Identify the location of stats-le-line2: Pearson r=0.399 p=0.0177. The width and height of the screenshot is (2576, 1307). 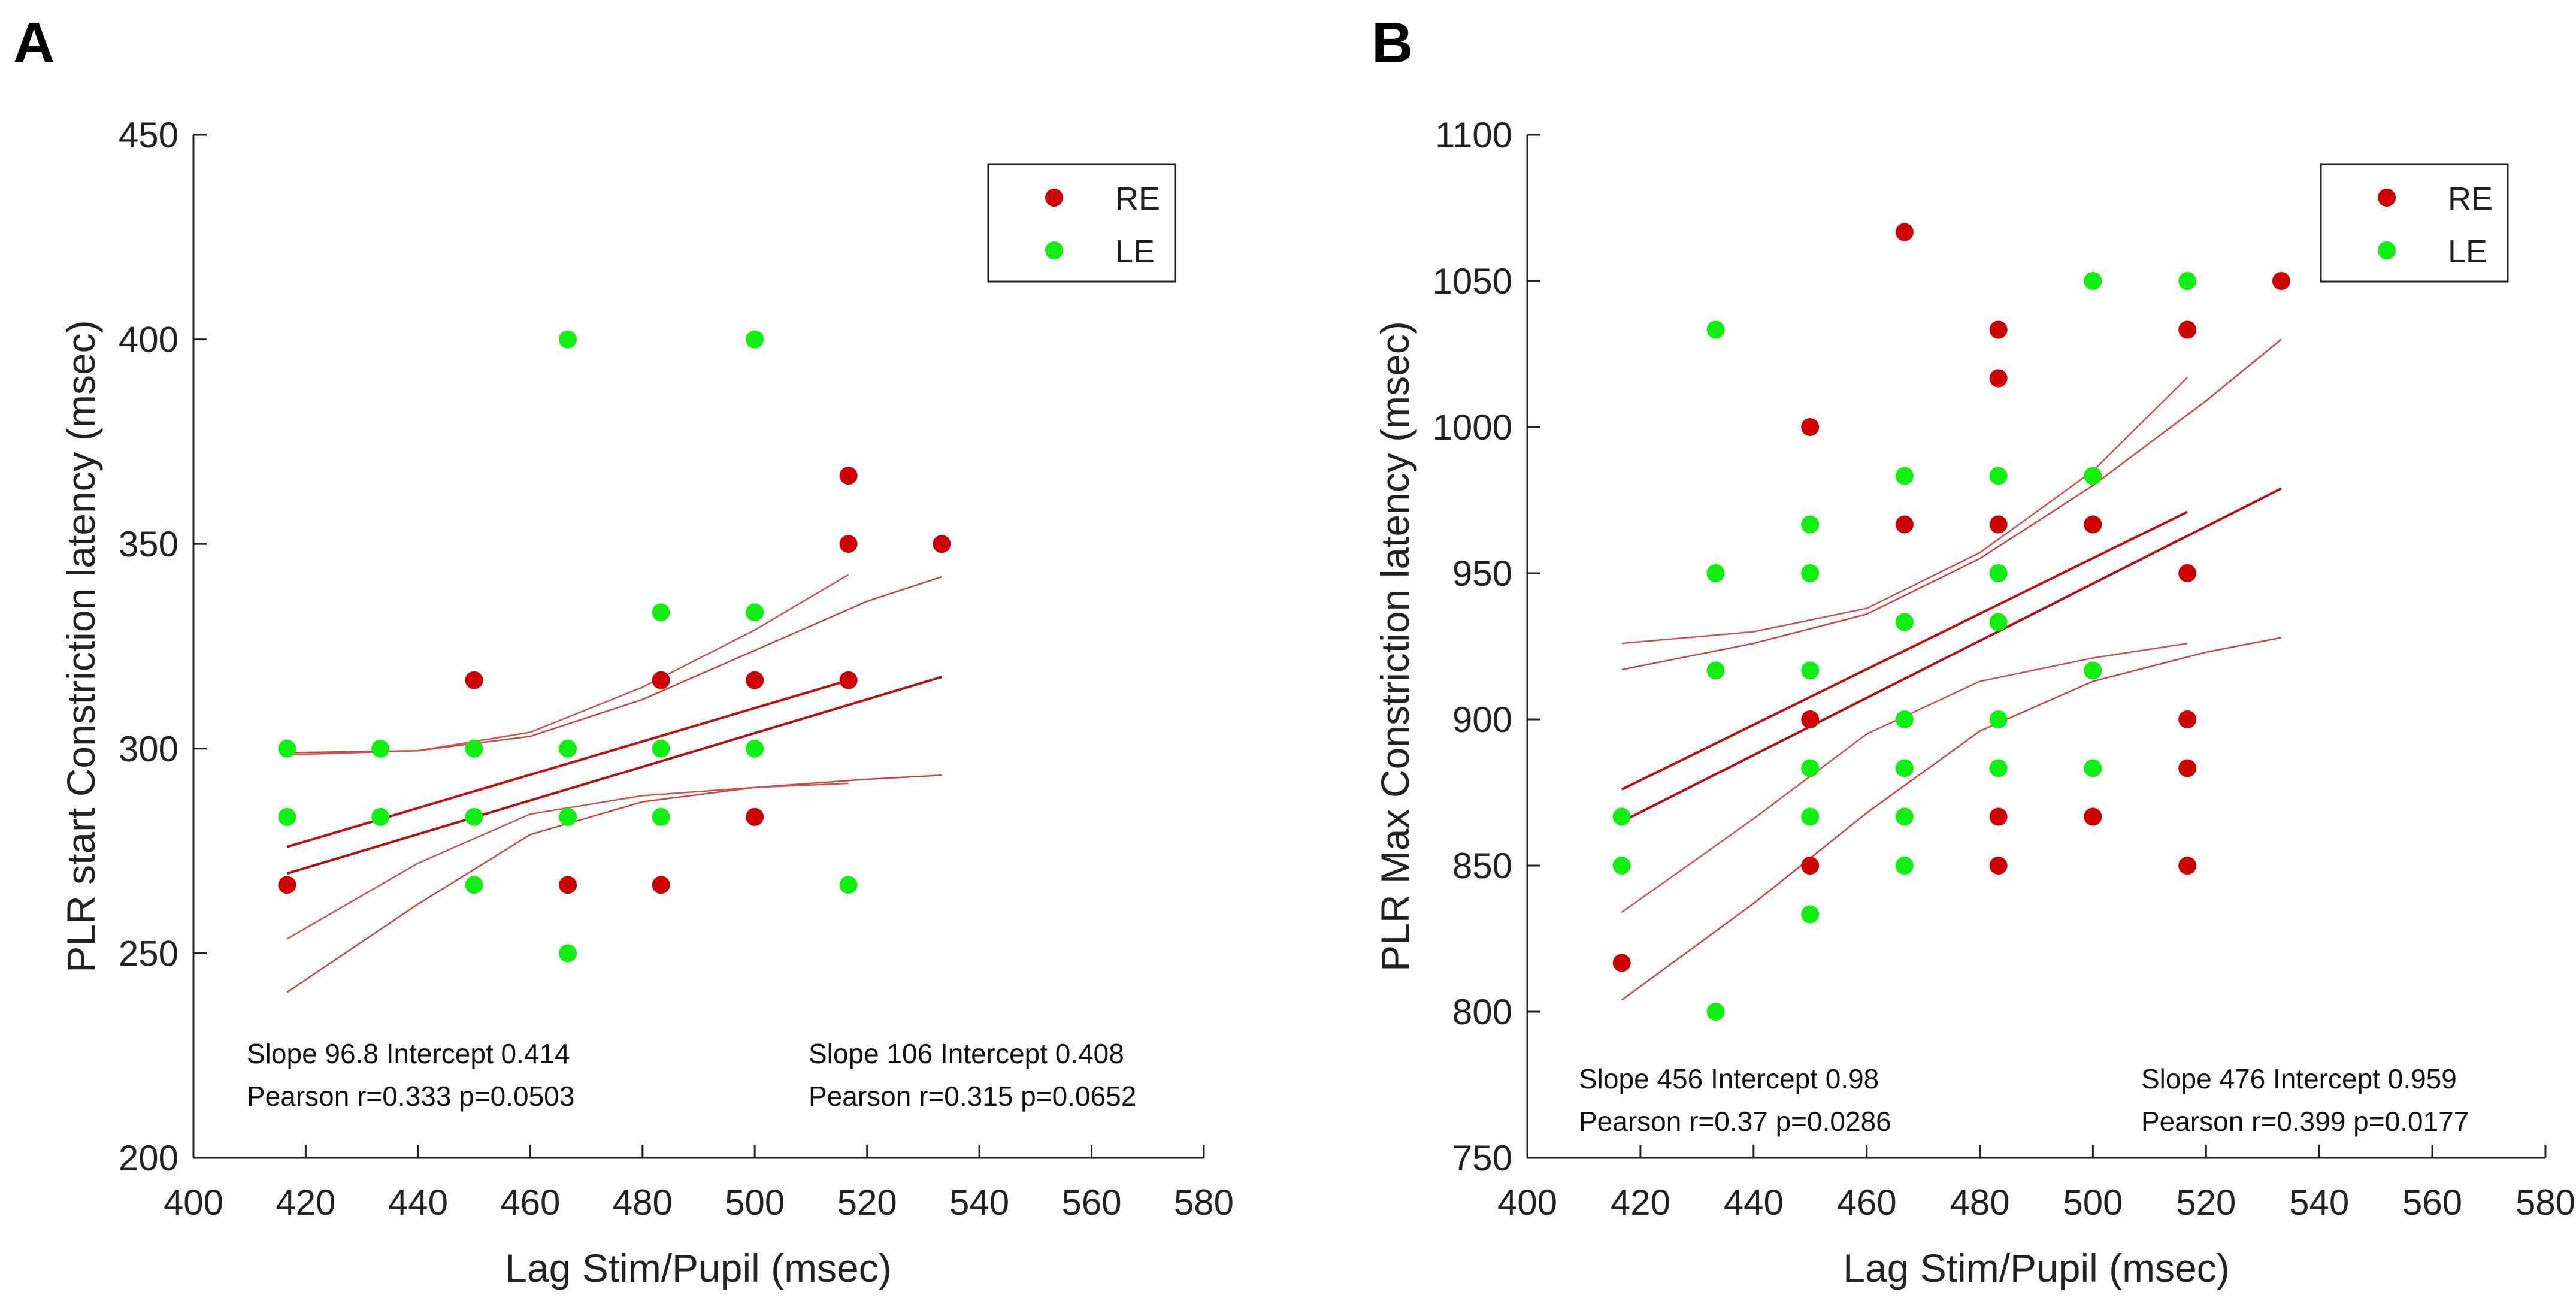
(2305, 1121).